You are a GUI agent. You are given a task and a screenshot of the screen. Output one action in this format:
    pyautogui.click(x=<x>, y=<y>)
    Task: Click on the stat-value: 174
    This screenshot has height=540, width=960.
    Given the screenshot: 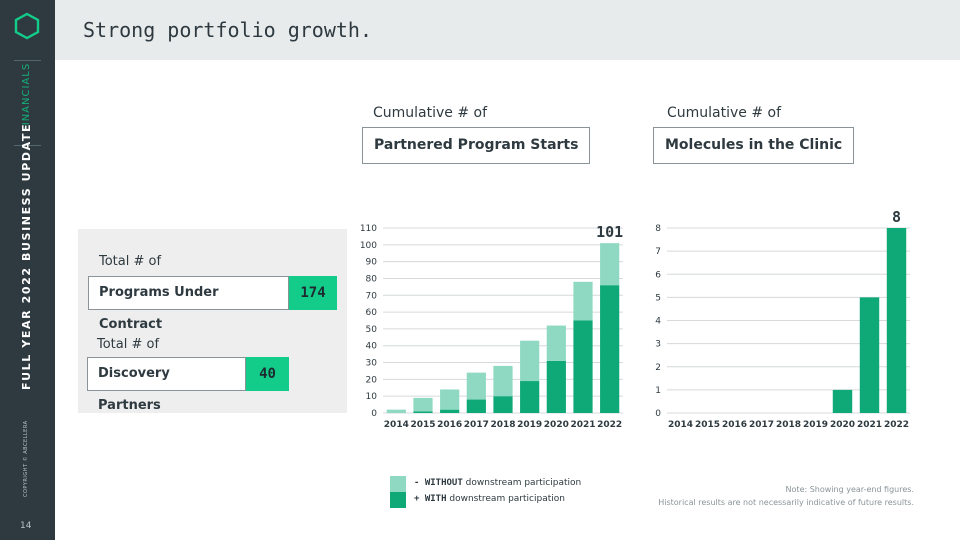 What is the action you would take?
    pyautogui.click(x=313, y=293)
    